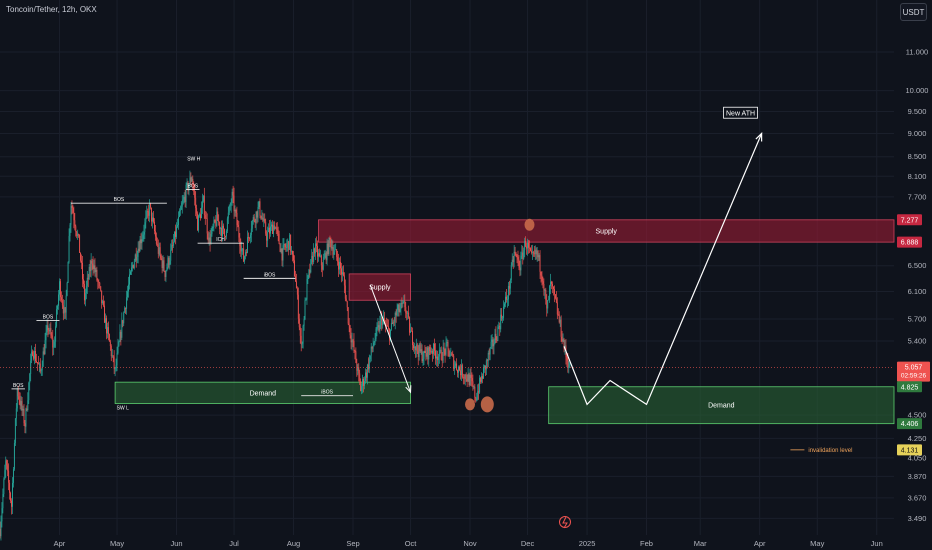 This screenshot has width=932, height=550. I want to click on pivot-marker, so click(487, 404).